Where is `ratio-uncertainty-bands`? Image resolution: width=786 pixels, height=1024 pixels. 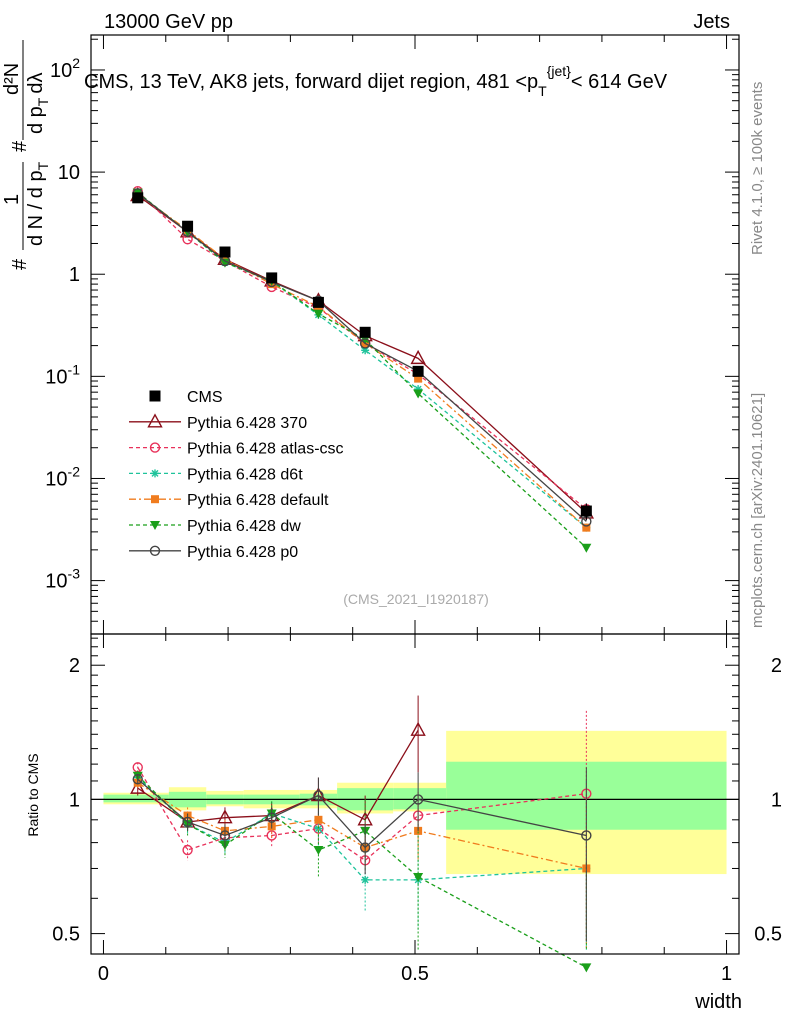 ratio-uncertainty-bands is located at coordinates (415, 802).